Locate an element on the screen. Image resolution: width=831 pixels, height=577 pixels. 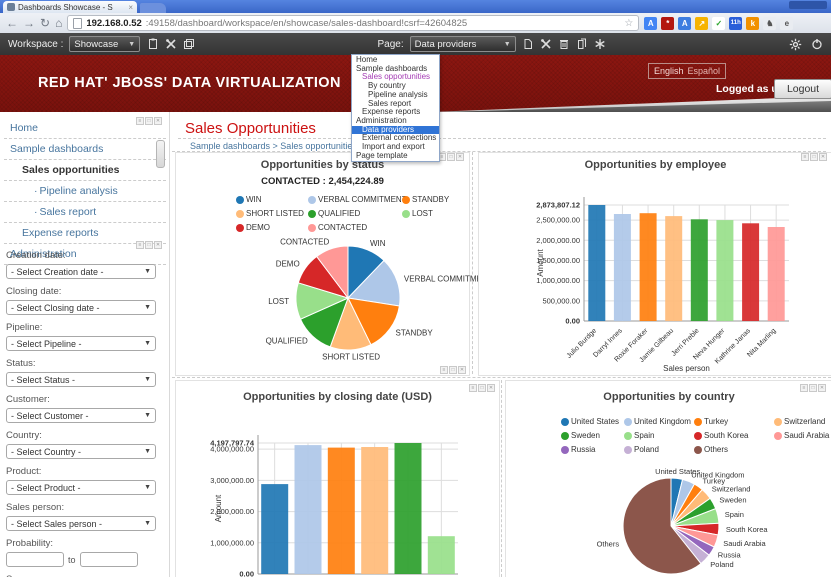
tab-close-icon: × is located at coordinates (130, 7).